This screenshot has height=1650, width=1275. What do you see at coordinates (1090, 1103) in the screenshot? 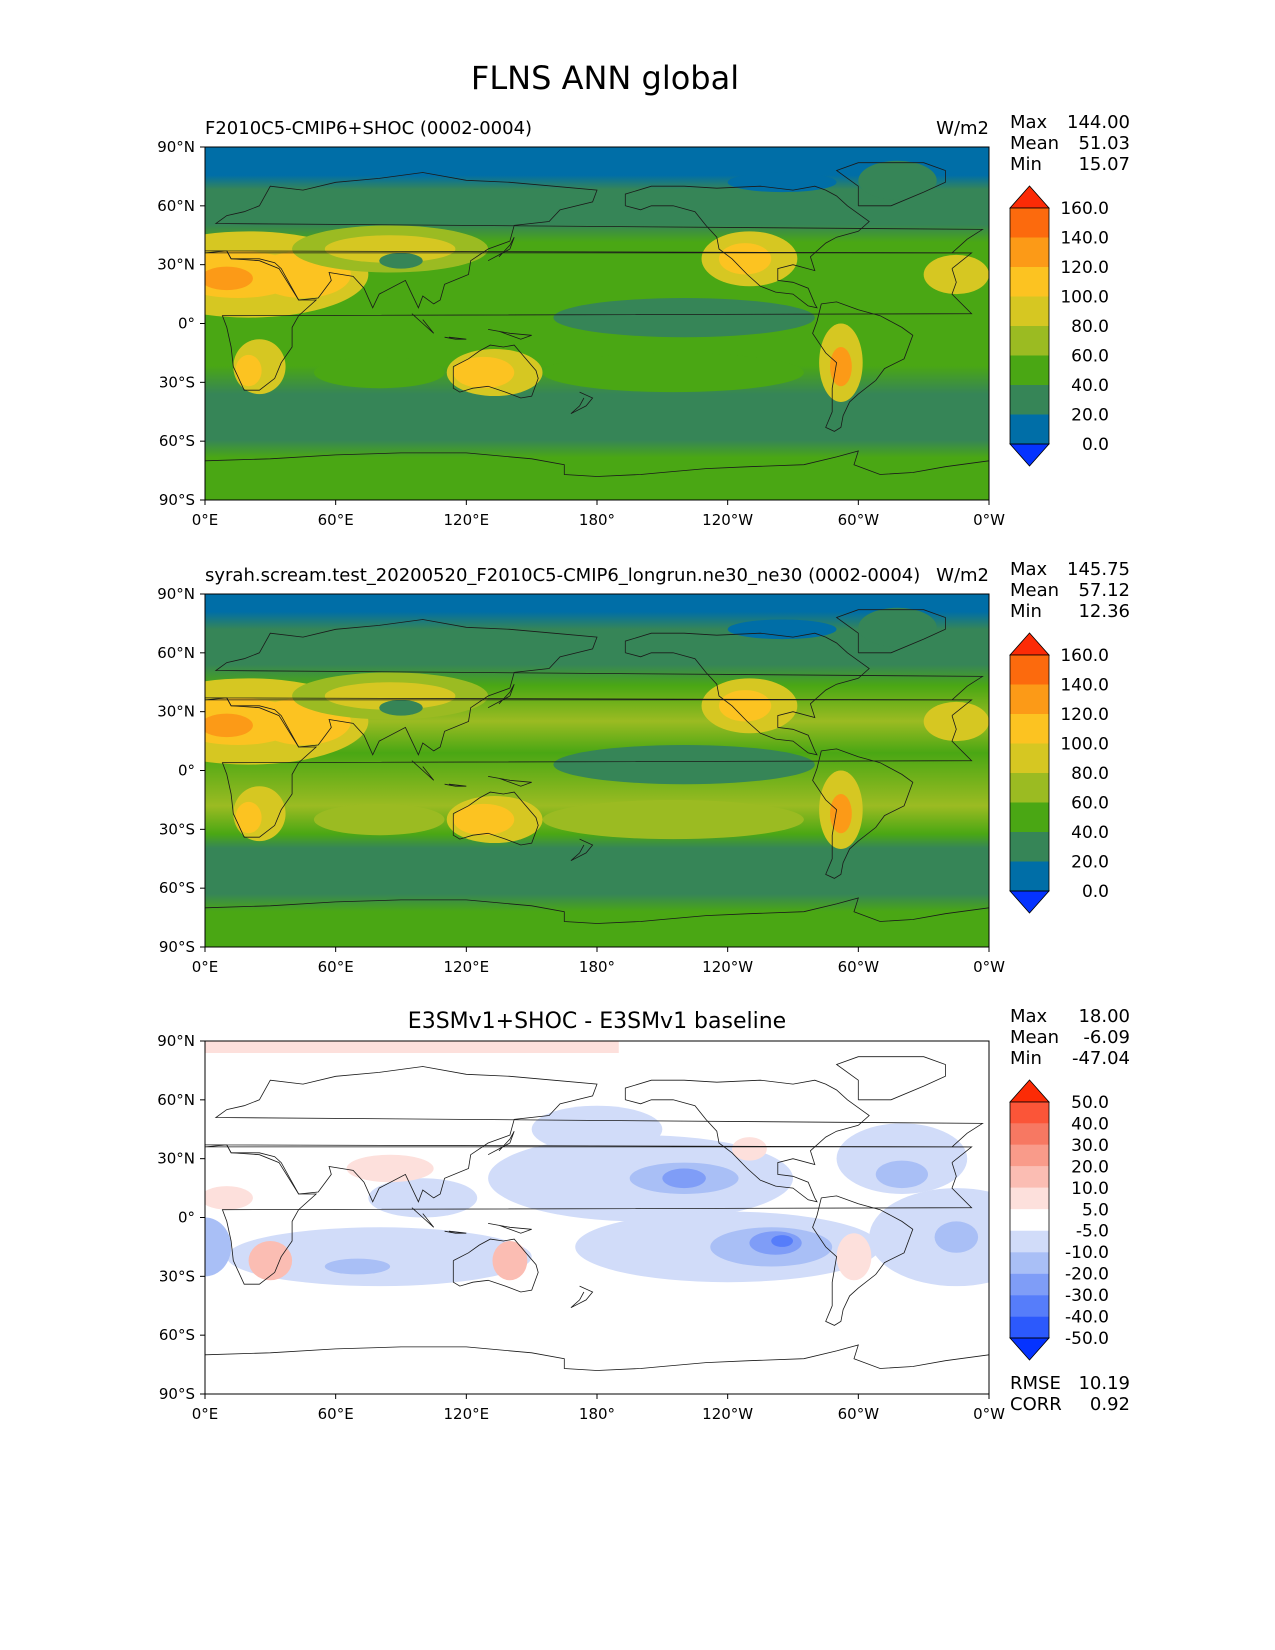
I see `colorbar-label: 50.0` at bounding box center [1090, 1103].